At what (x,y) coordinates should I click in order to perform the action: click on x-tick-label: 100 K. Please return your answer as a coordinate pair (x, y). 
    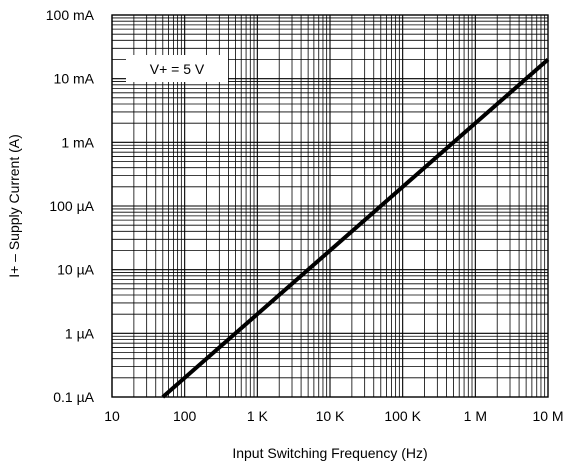
    Looking at the image, I should click on (402, 416).